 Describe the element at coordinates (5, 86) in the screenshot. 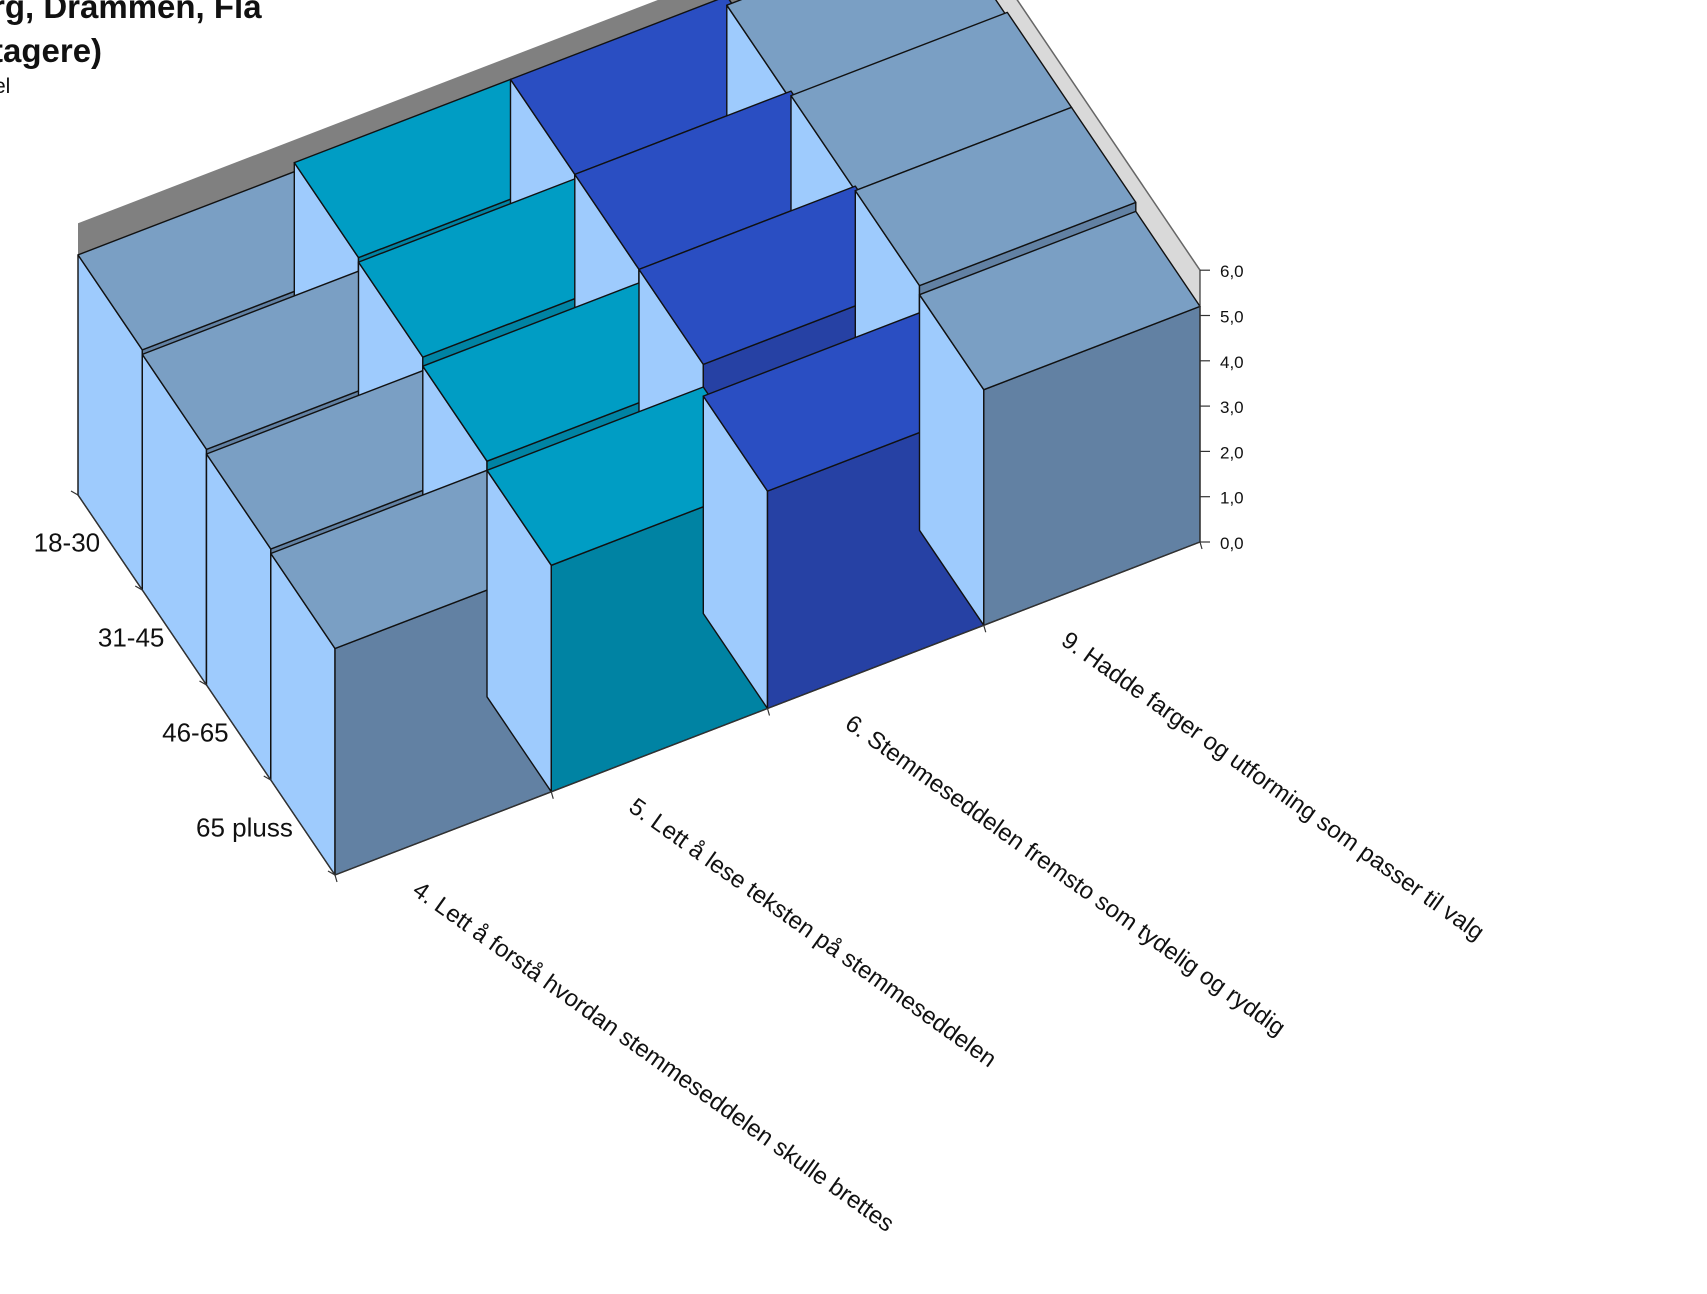

I see `chart-subtitle: el` at that location.